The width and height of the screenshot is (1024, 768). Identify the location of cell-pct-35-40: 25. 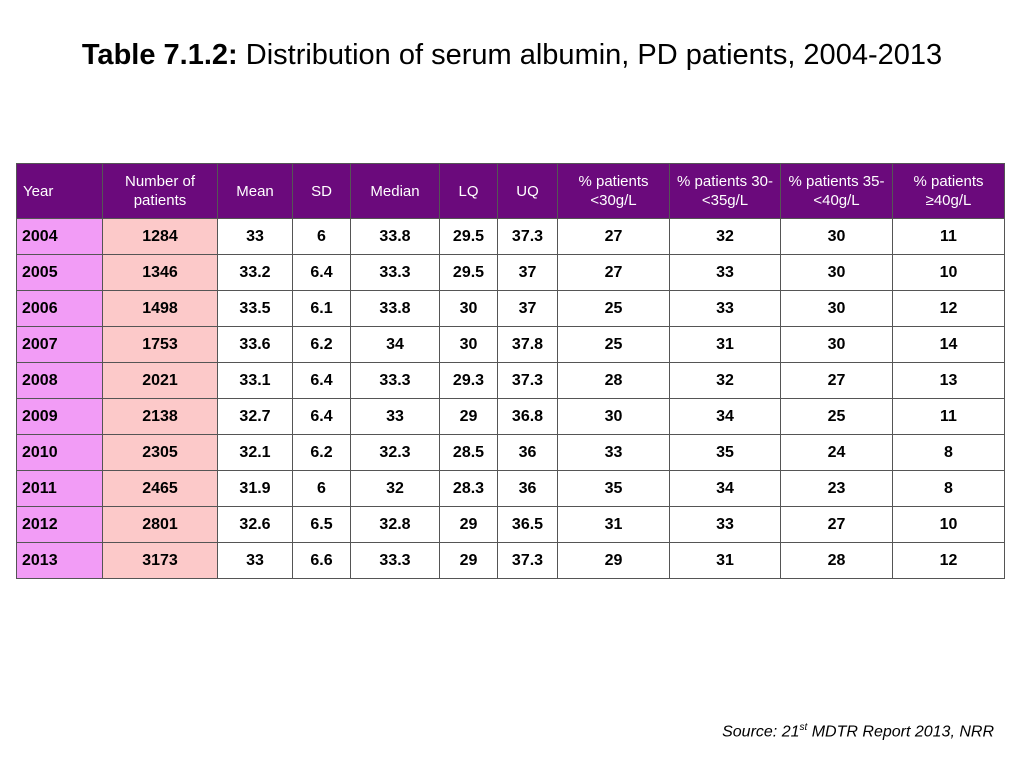
(836, 416).